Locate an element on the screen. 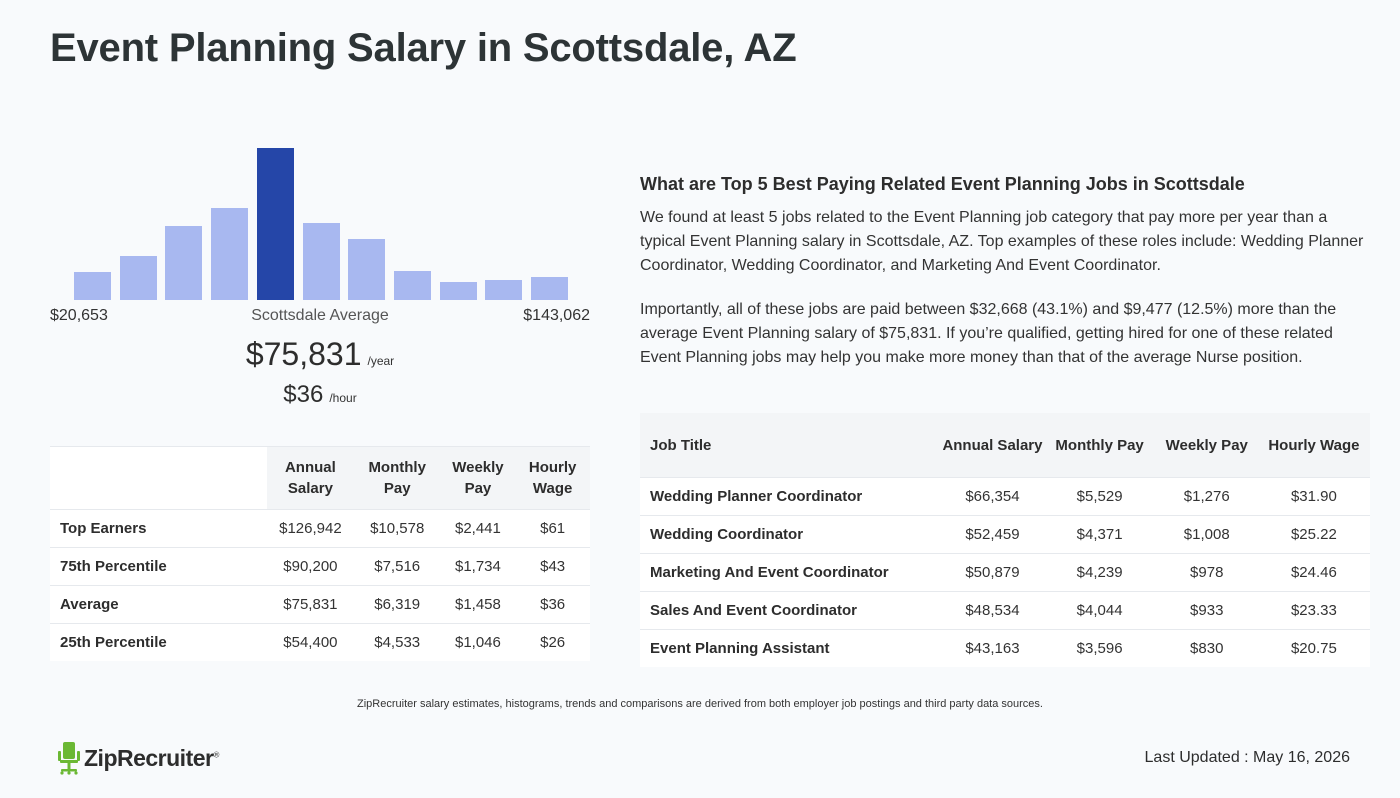 The image size is (1400, 798). percentile-header-hourly: Hourly Wage is located at coordinates (552, 478).